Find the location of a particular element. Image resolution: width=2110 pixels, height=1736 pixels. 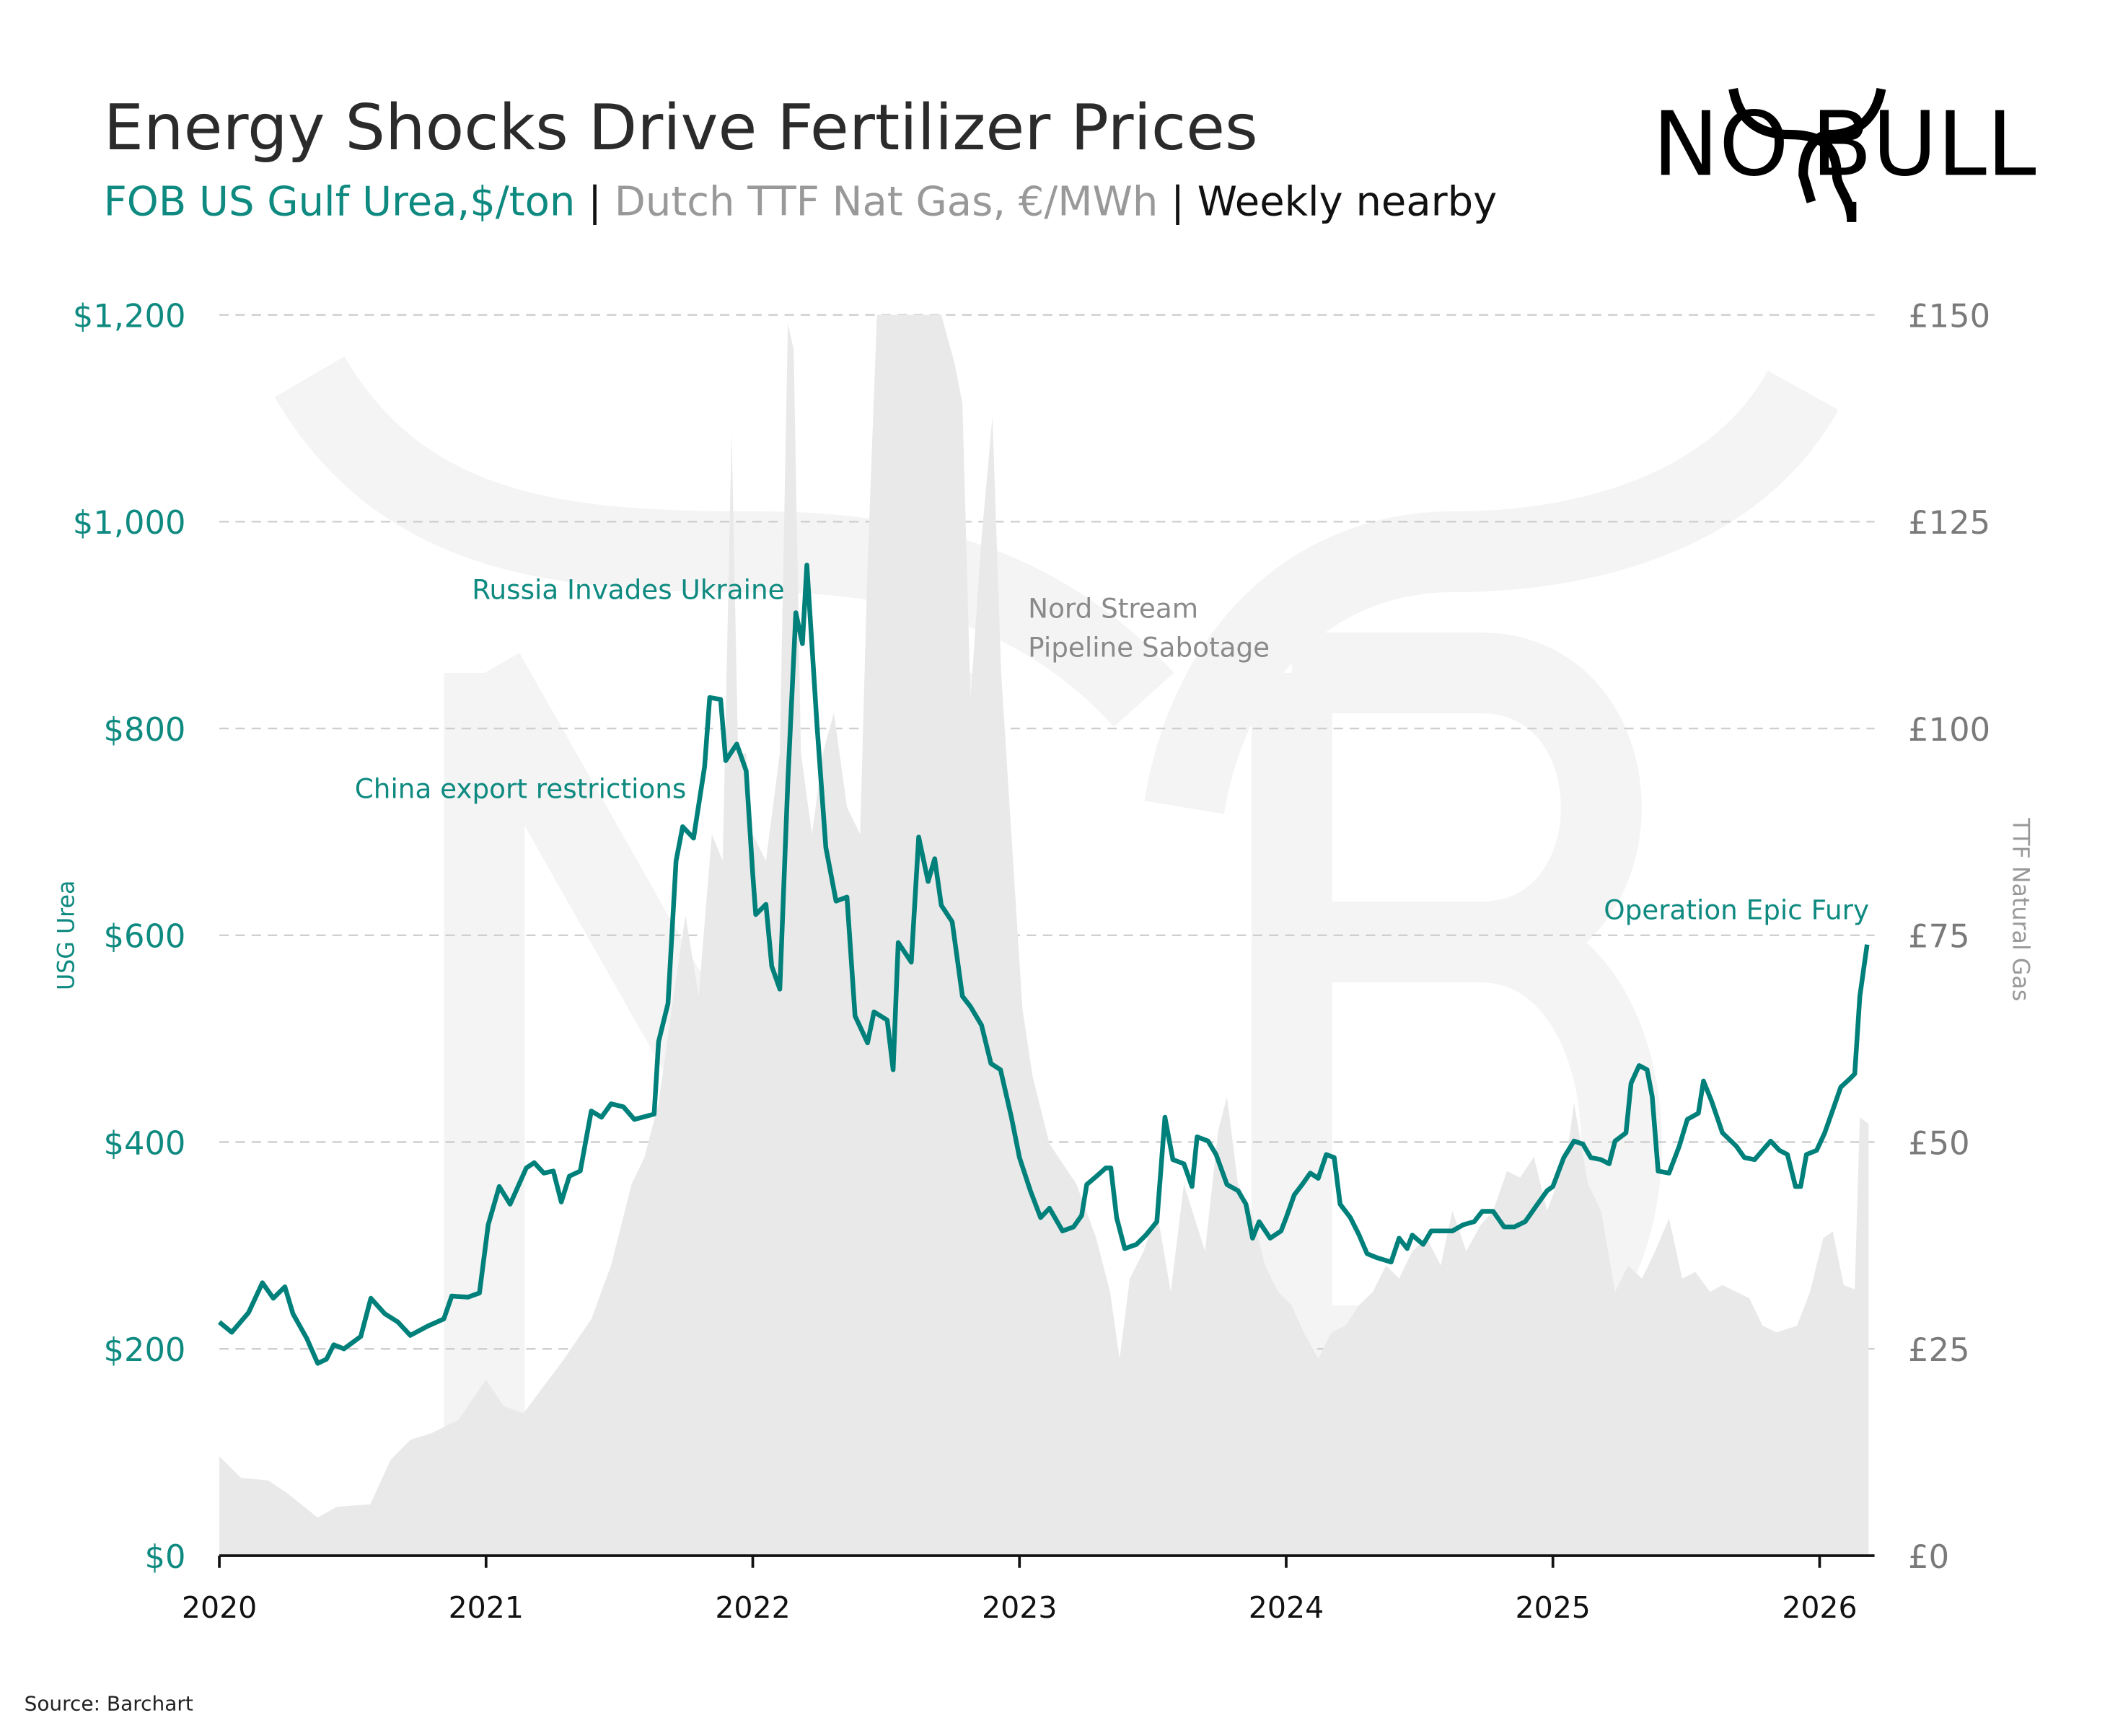

annotation-russia-invades-ukraine: Russia Invades Ukraine is located at coordinates (628, 589).